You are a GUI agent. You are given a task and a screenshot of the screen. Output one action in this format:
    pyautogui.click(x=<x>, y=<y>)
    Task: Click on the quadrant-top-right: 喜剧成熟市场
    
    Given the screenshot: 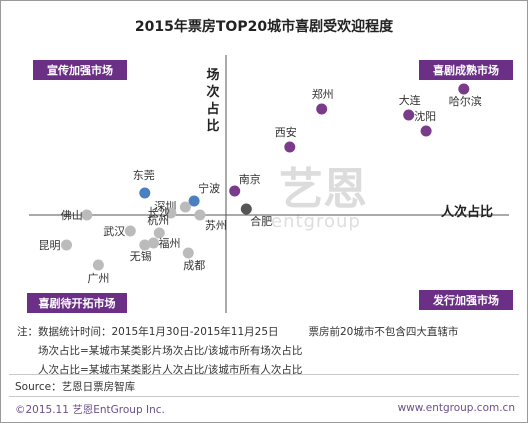 What is the action you would take?
    pyautogui.click(x=466, y=70)
    